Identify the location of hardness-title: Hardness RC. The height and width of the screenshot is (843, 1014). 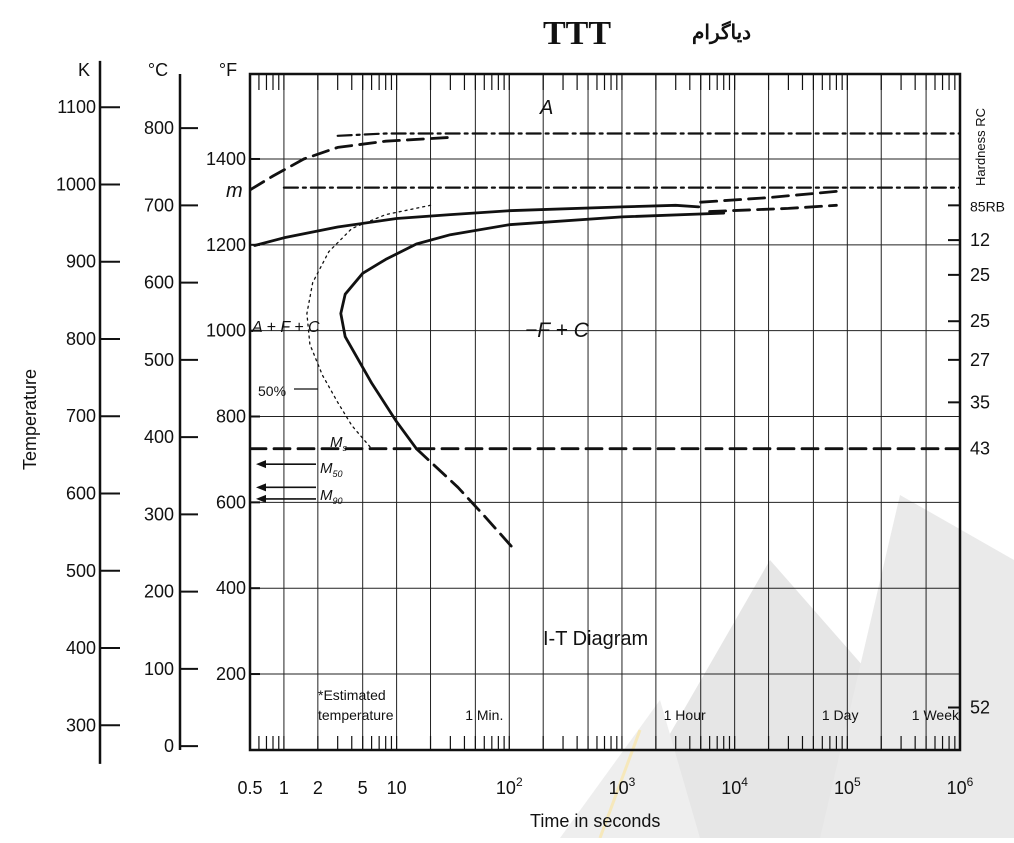
(980, 147).